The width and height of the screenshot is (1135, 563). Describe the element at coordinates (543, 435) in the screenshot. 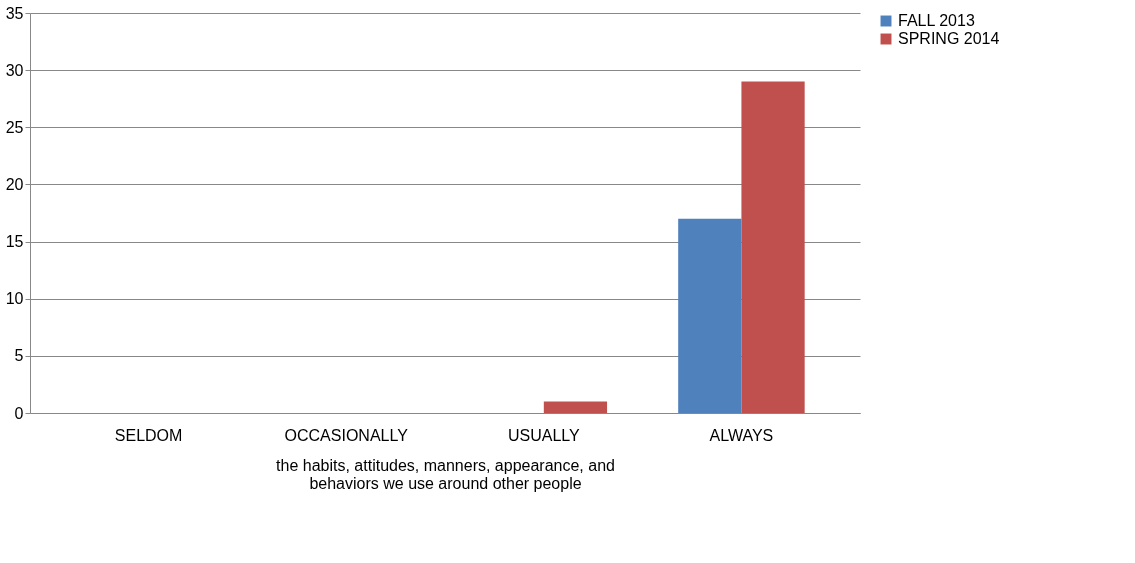

I see `x-tick-label: USUALLY` at that location.